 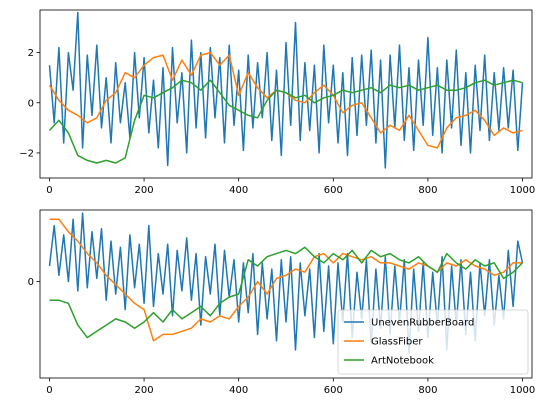 I want to click on y-tick-label: 2, so click(x=31, y=53).